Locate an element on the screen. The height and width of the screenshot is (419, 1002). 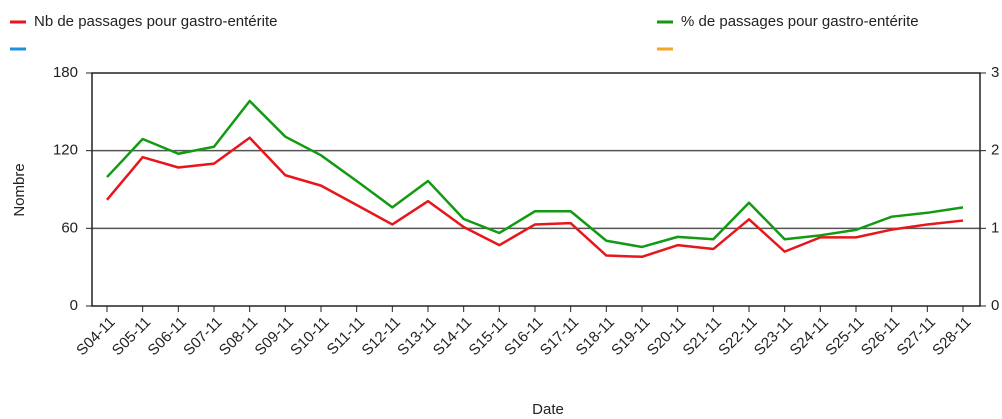
x-tick-label: S12-11 is located at coordinates (381, 336).